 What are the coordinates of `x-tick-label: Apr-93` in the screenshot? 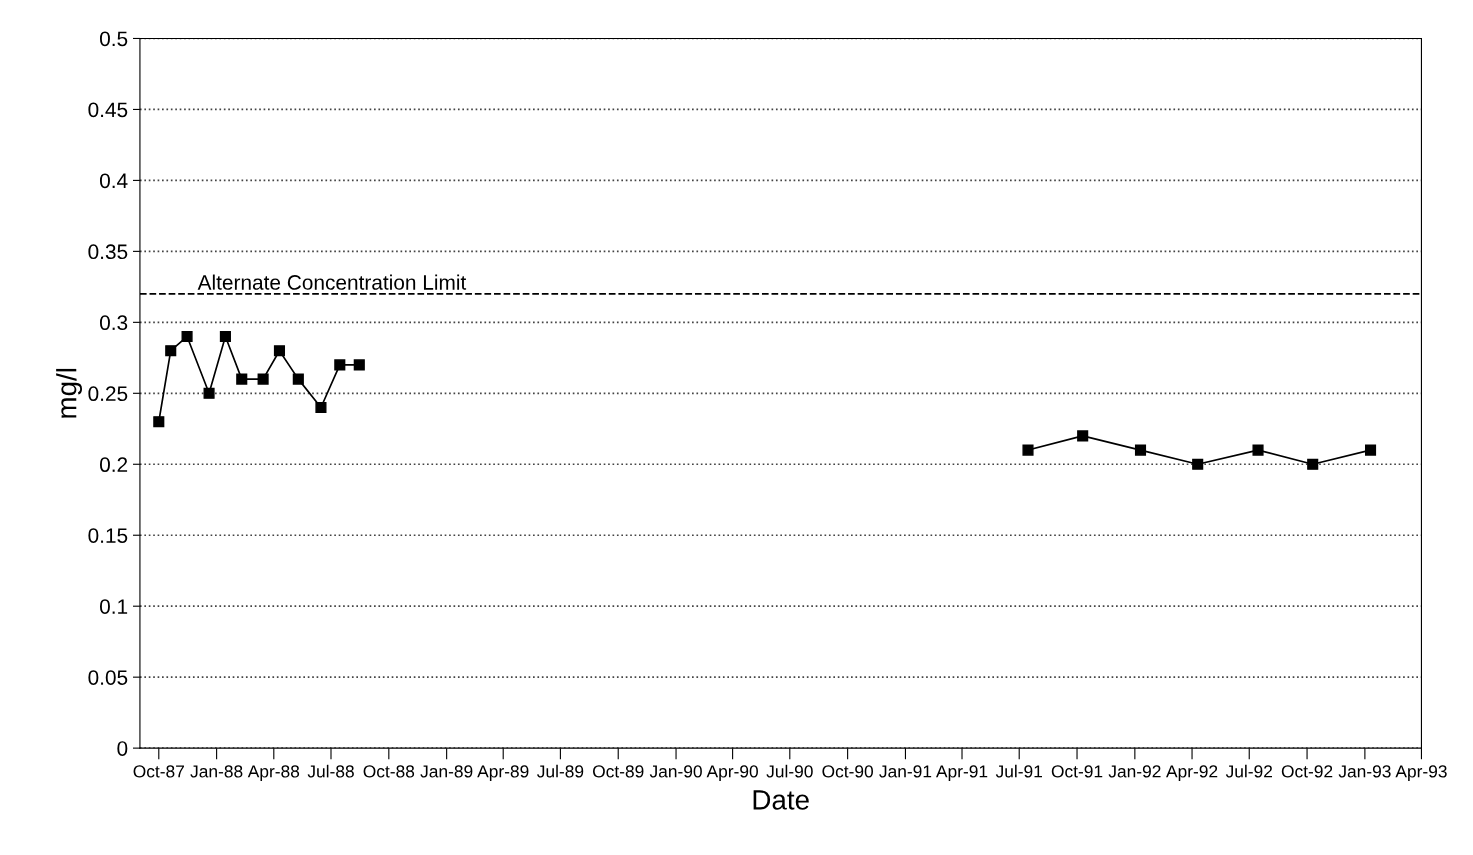 It's located at (1421, 773).